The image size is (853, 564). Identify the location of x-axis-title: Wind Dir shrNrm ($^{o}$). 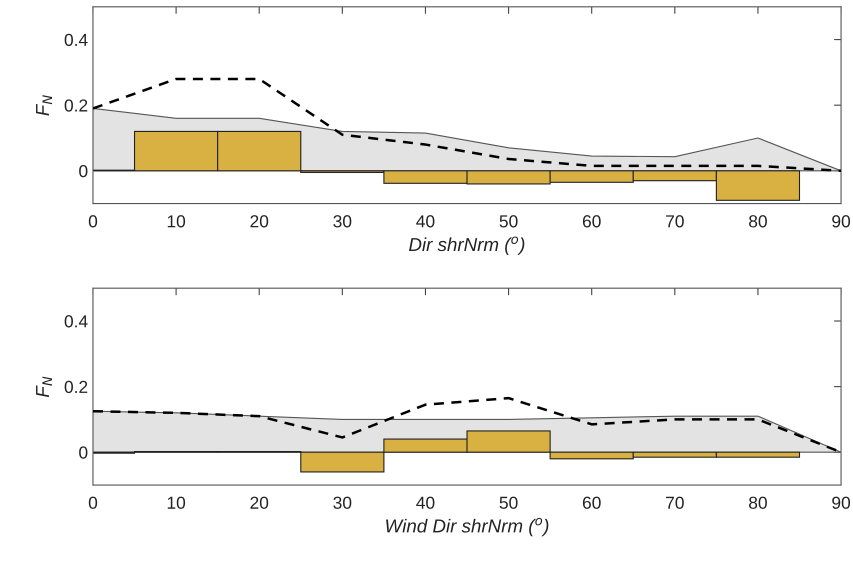
(467, 527).